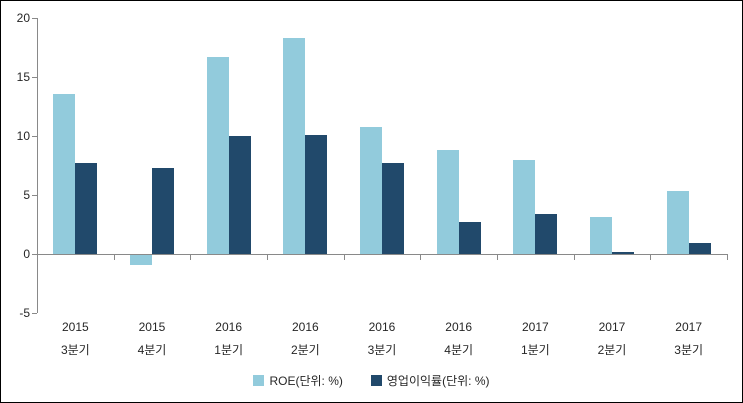  Describe the element at coordinates (376, 380) in the screenshot. I see `legend-swatch-opmargin` at that location.